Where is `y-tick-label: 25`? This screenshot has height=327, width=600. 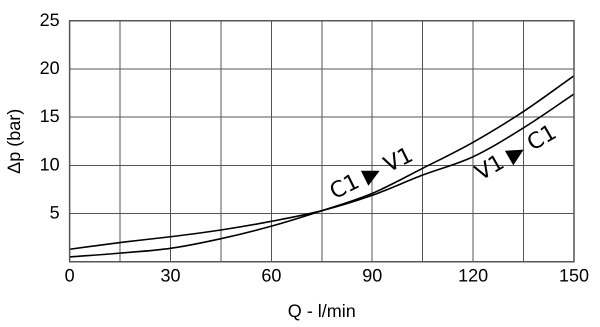 y-tick-label: 25 is located at coordinates (50, 20).